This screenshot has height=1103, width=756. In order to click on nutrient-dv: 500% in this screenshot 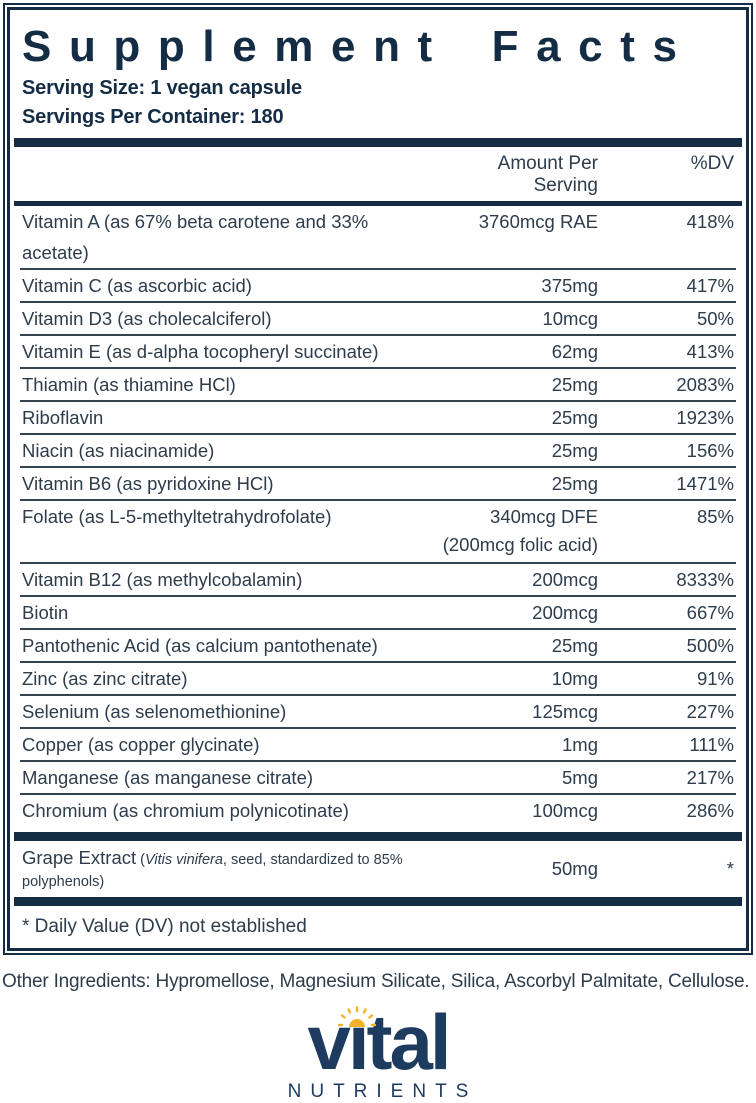, I will do `click(710, 645)`.